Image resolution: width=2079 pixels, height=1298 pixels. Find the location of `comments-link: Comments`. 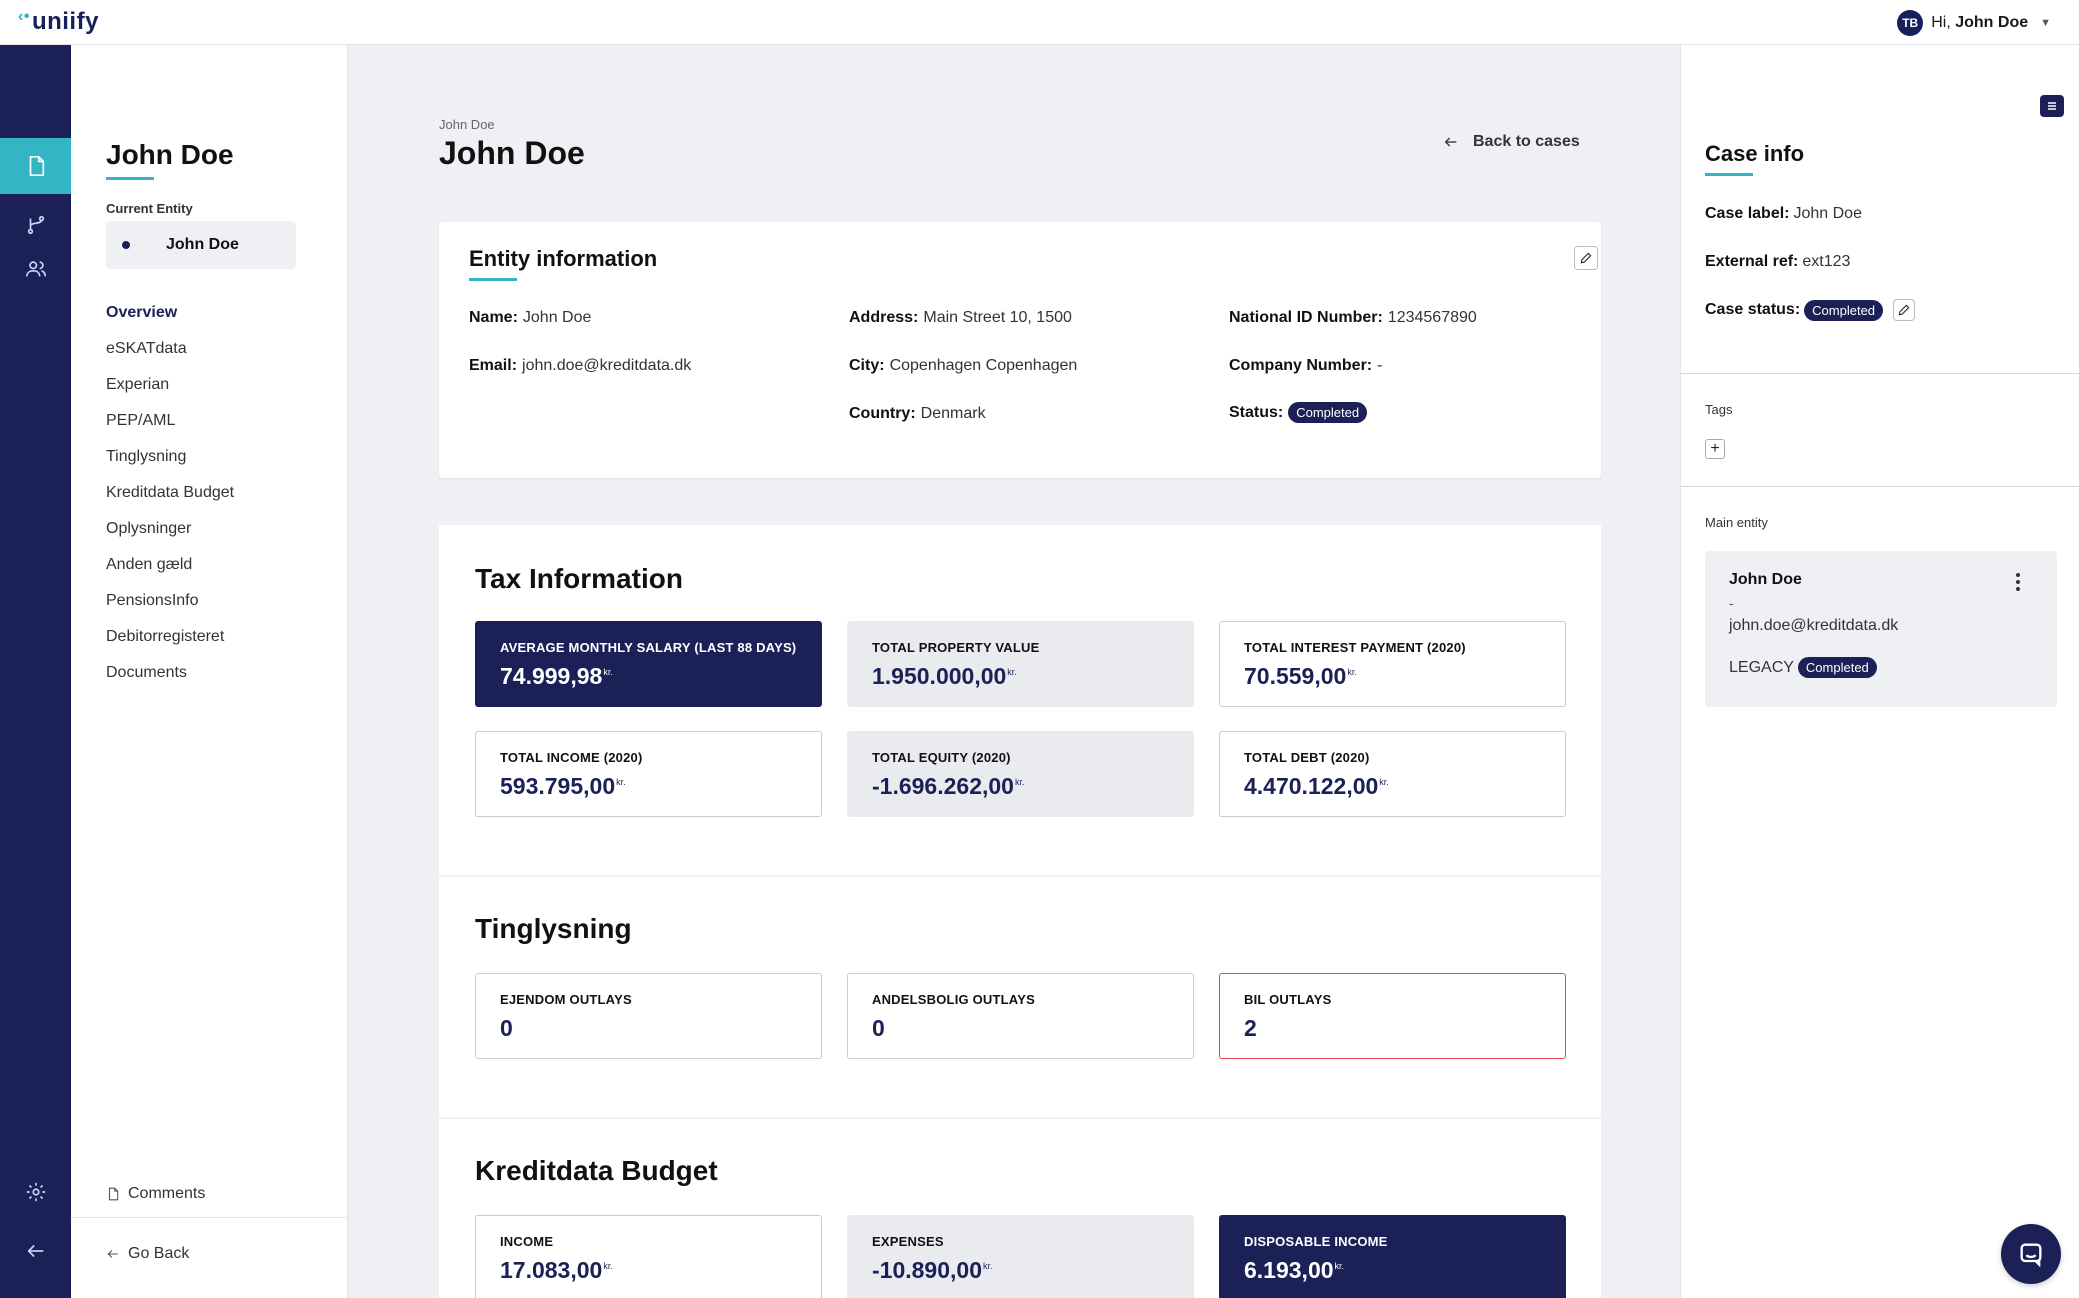

comments-link: Comments is located at coordinates (155, 1194).